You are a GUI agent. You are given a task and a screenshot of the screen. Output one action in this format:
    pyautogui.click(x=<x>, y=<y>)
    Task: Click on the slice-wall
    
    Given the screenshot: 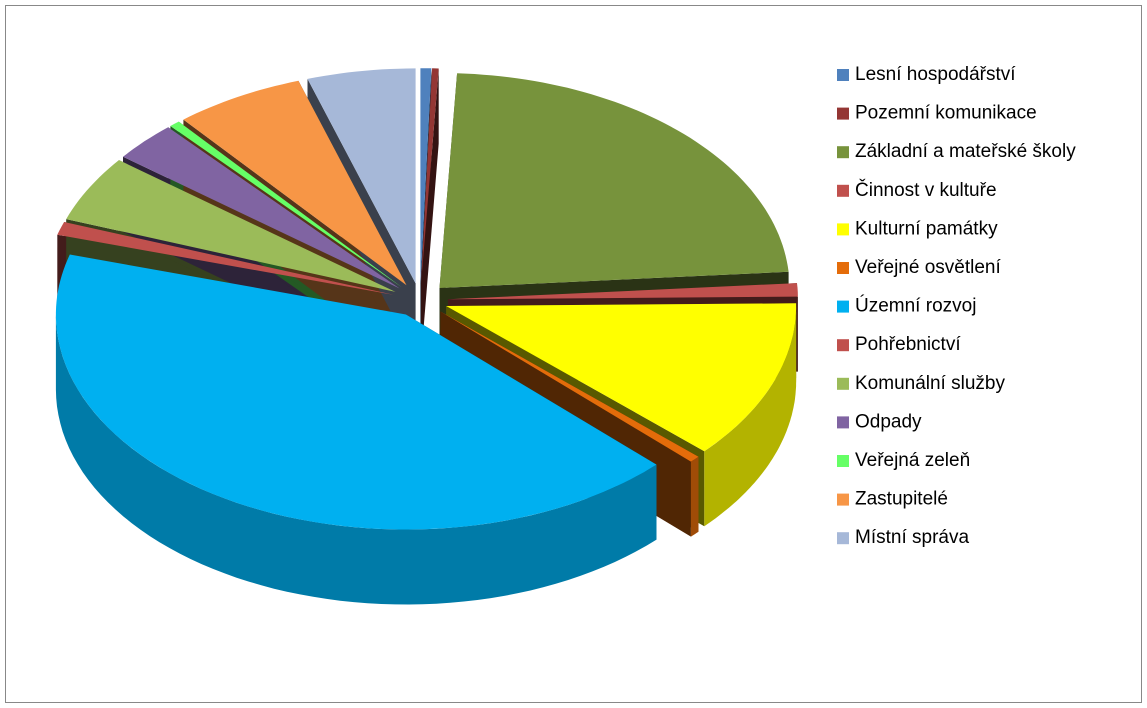 What is the action you would take?
    pyautogui.click(x=430, y=213)
    